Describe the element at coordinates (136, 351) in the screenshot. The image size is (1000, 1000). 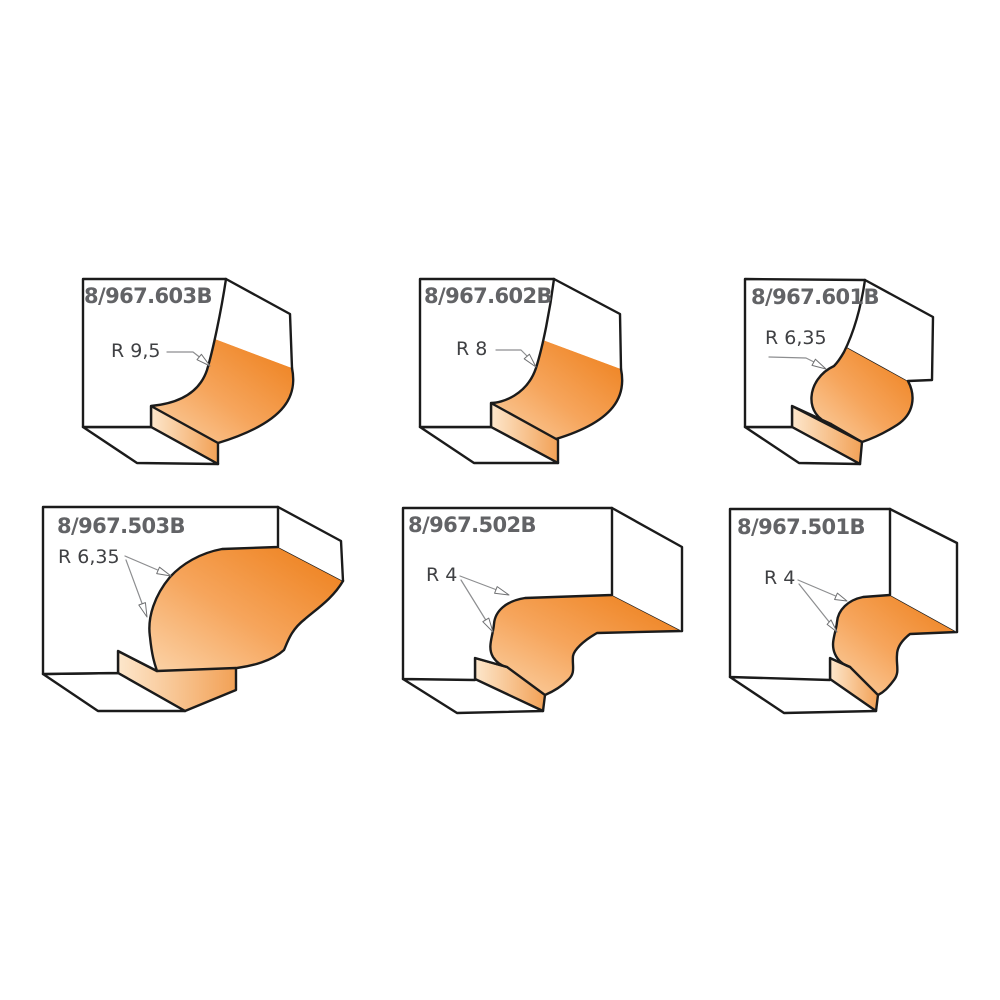
I see `radius-annotation: R 9,5` at that location.